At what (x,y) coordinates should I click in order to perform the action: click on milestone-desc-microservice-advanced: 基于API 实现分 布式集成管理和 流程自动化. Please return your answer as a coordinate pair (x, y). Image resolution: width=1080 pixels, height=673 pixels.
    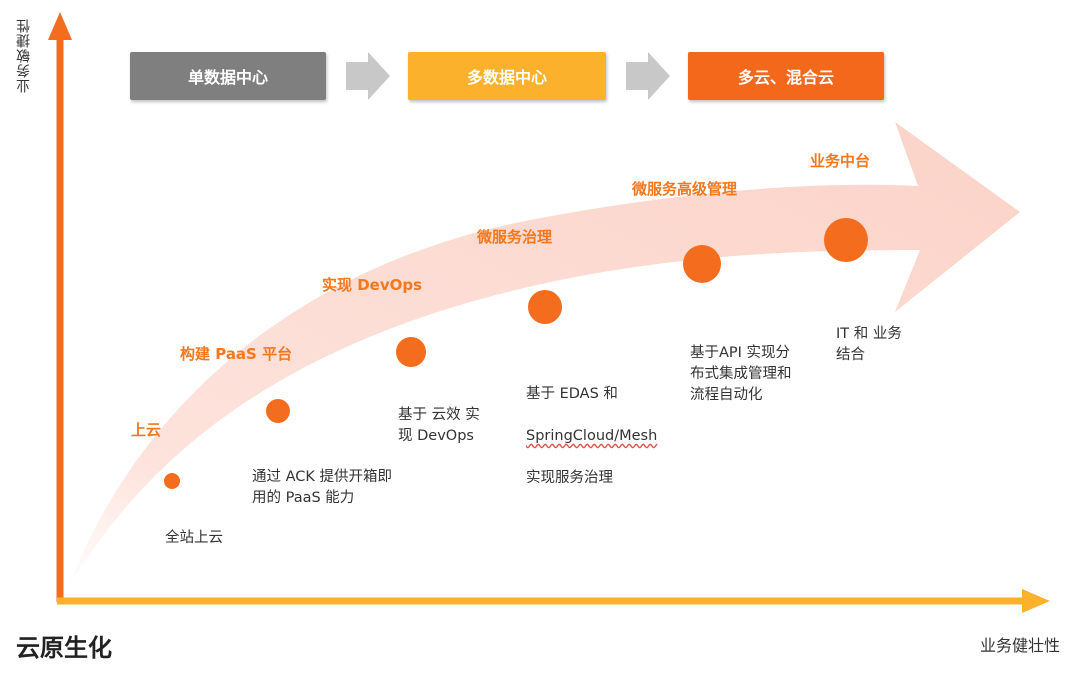
    Looking at the image, I should click on (741, 374).